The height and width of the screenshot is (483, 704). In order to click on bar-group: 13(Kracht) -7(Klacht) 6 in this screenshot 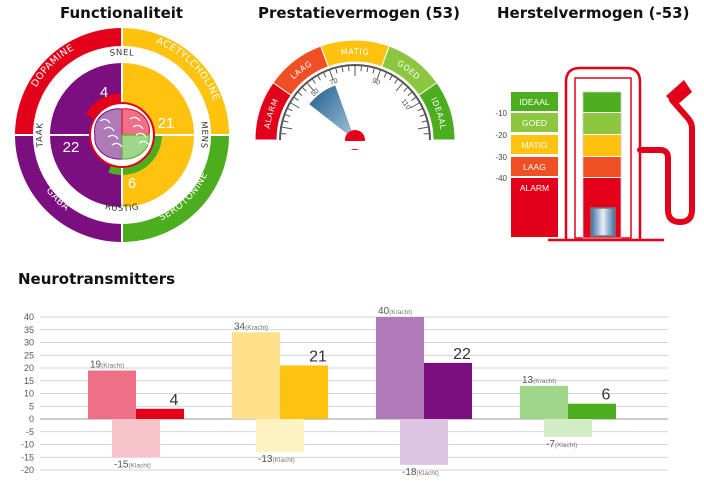, I will do `click(568, 412)`.